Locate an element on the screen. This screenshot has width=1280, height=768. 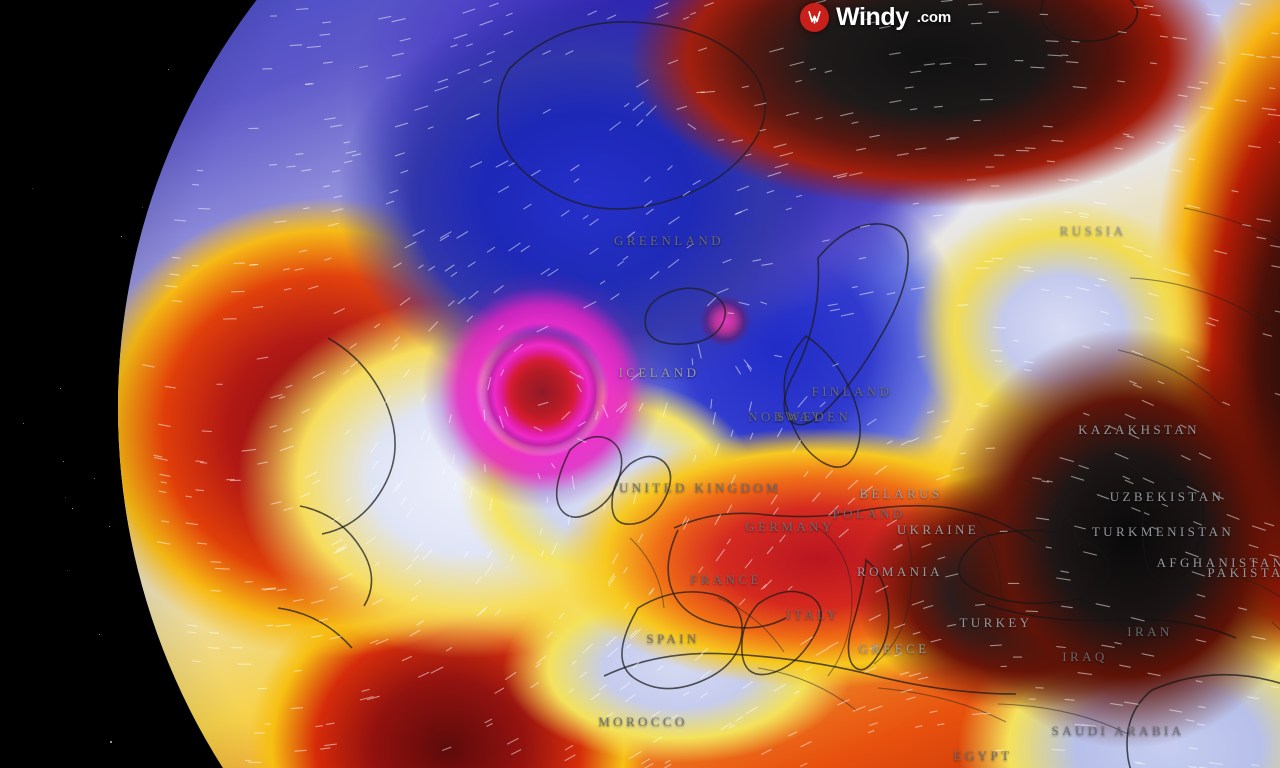
brand-tld: .com is located at coordinates (933, 17).